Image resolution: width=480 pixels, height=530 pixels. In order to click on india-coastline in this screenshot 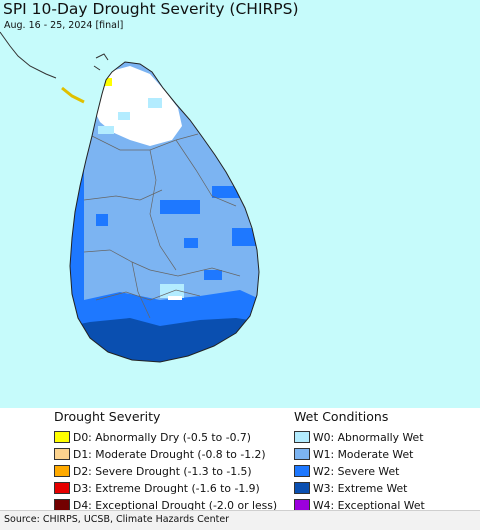, I will do `click(28, 55)`.